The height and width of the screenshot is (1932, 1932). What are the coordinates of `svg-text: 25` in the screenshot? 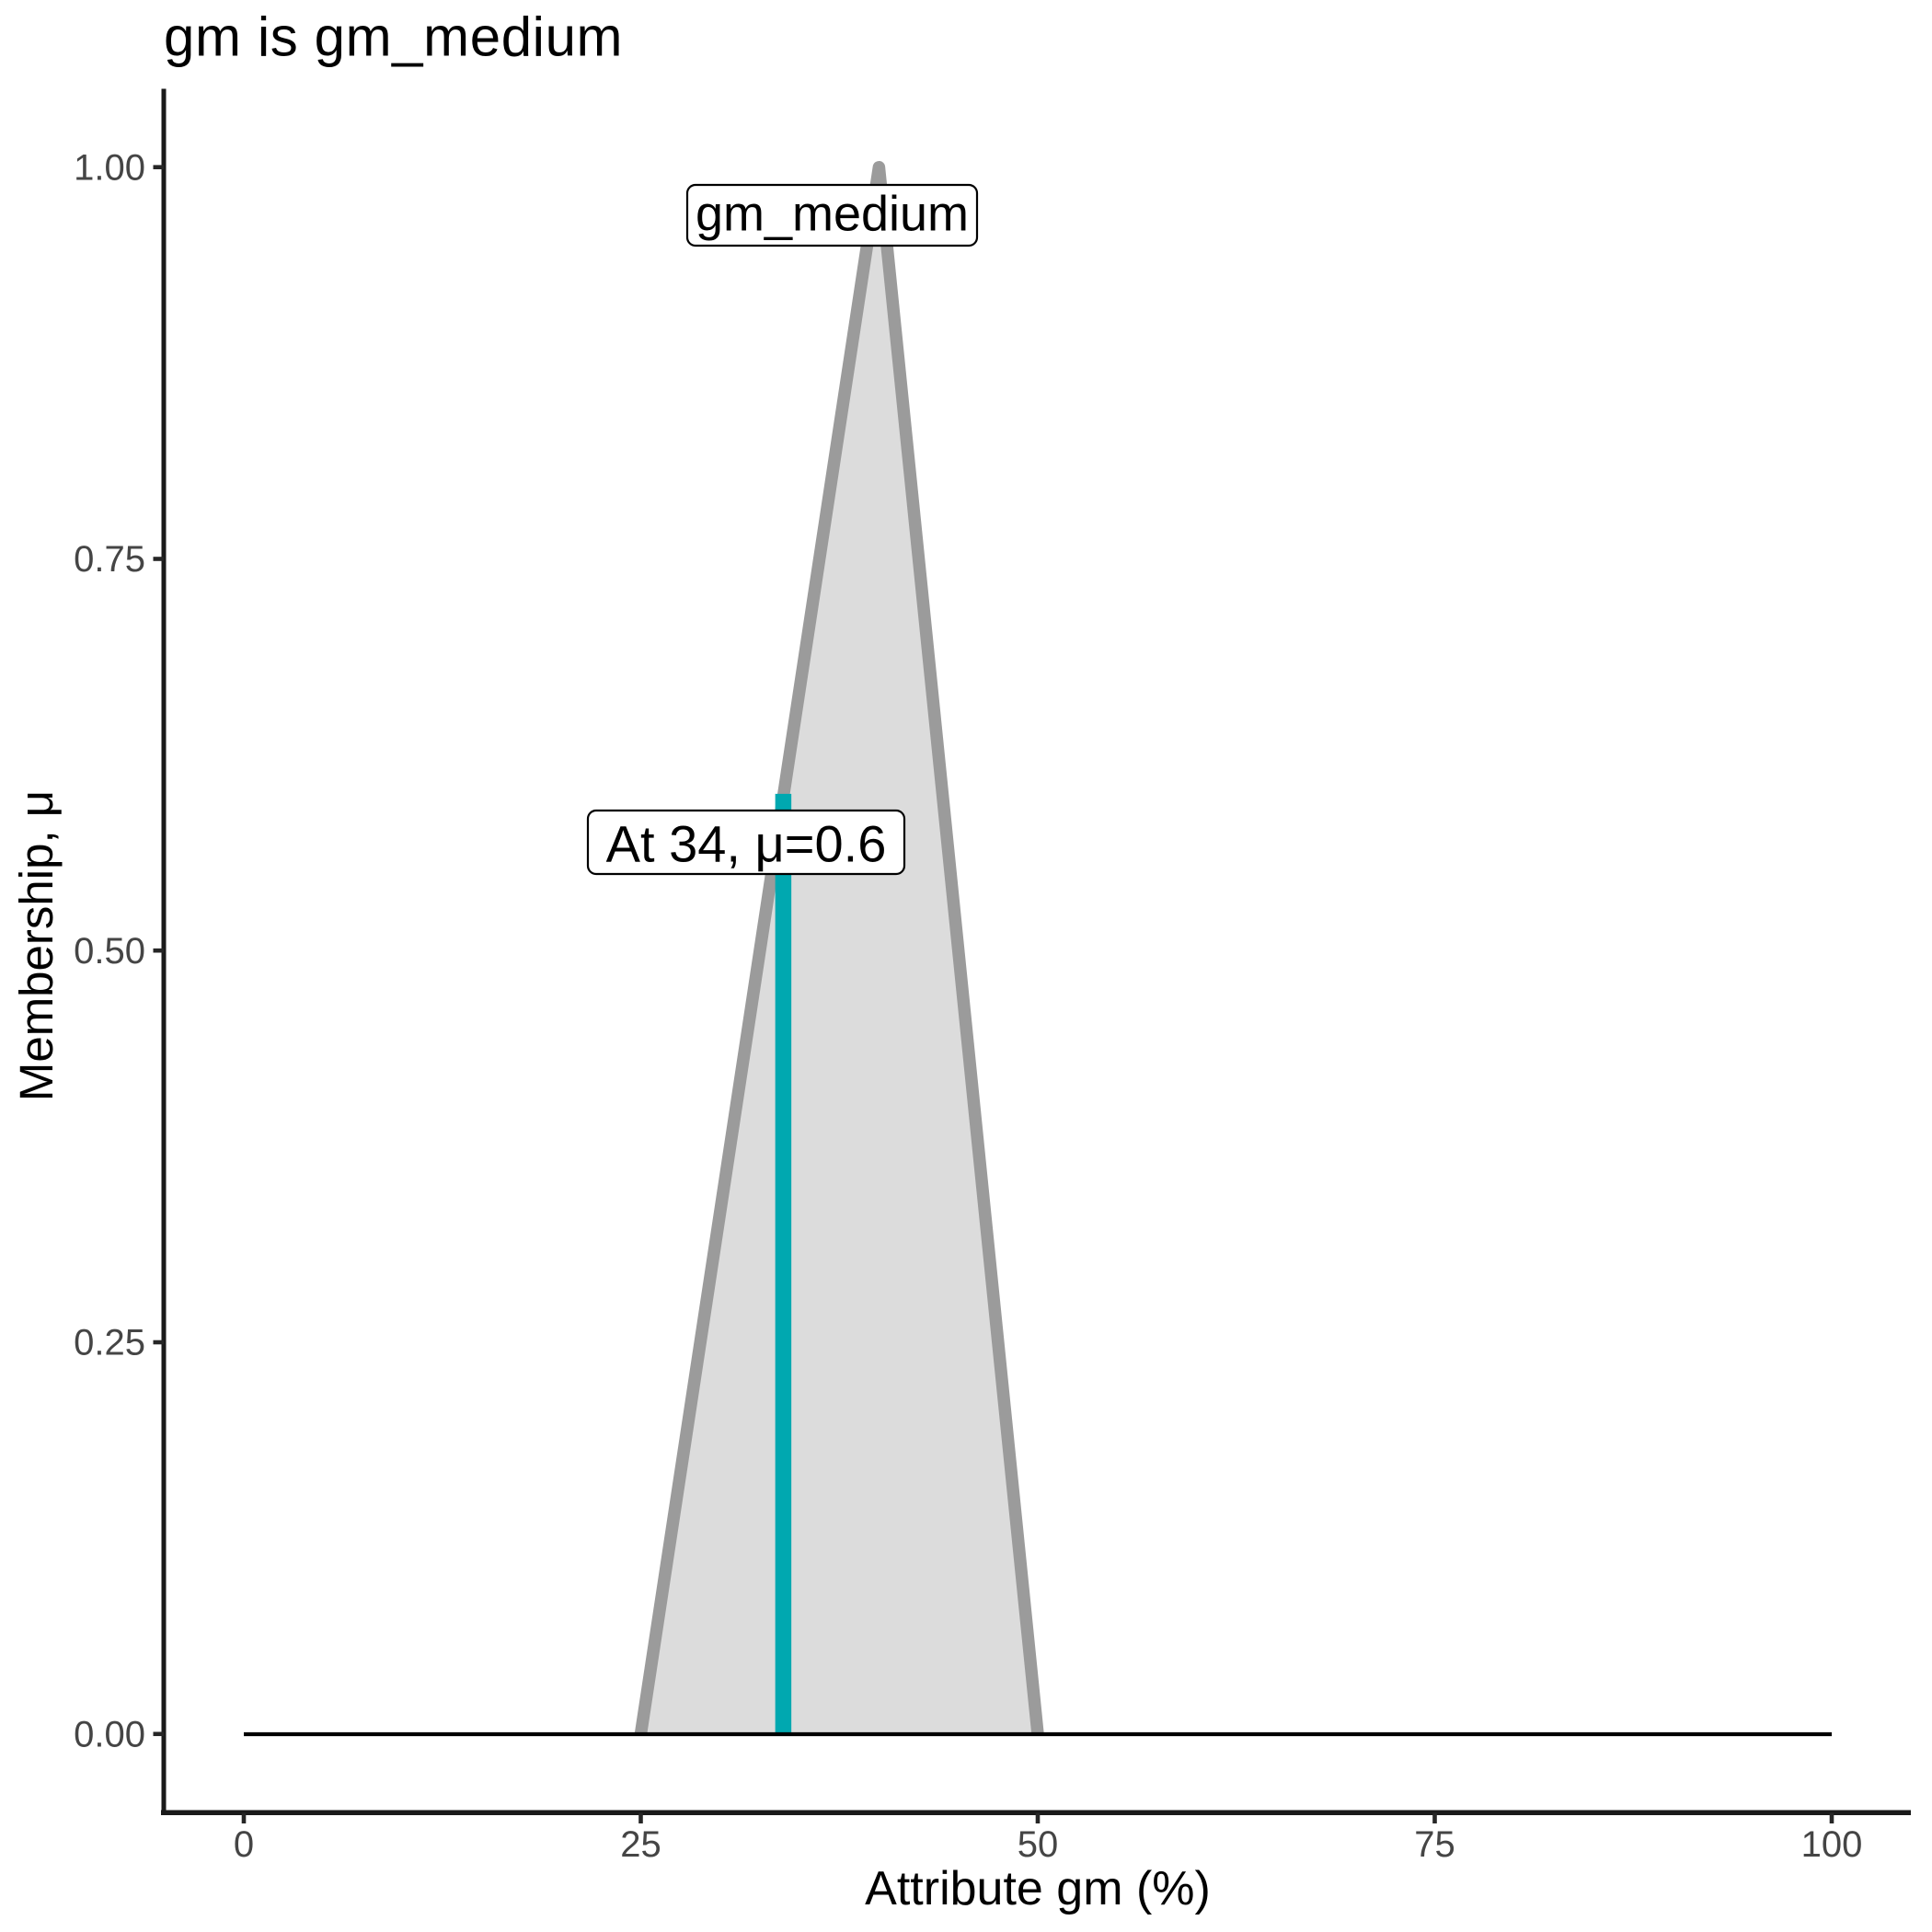 It's located at (640, 1844).